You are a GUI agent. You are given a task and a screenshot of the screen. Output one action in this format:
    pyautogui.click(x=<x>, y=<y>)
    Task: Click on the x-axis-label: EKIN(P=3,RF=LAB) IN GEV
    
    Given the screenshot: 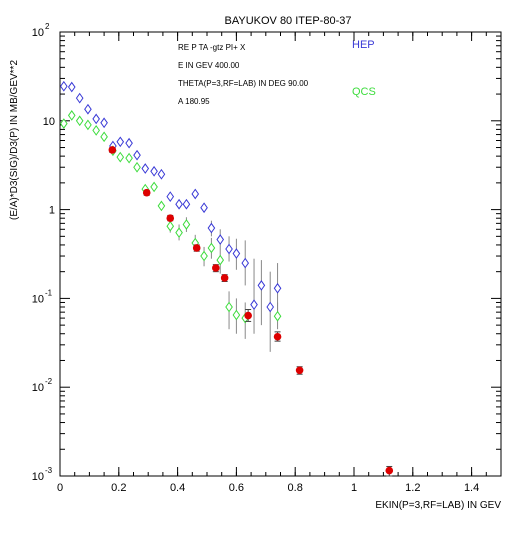 What is the action you would take?
    pyautogui.click(x=438, y=505)
    